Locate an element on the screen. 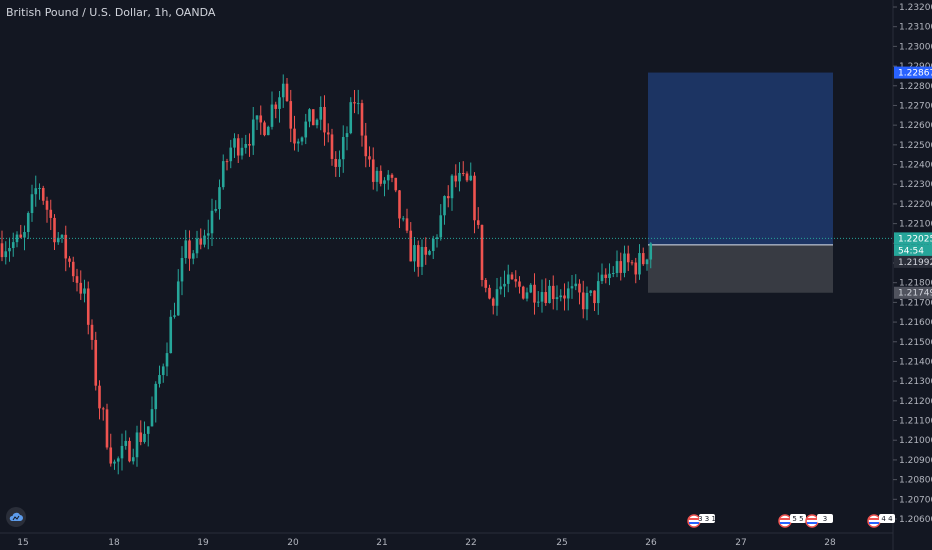  price-tick-label: 1.20900 is located at coordinates (915, 461).